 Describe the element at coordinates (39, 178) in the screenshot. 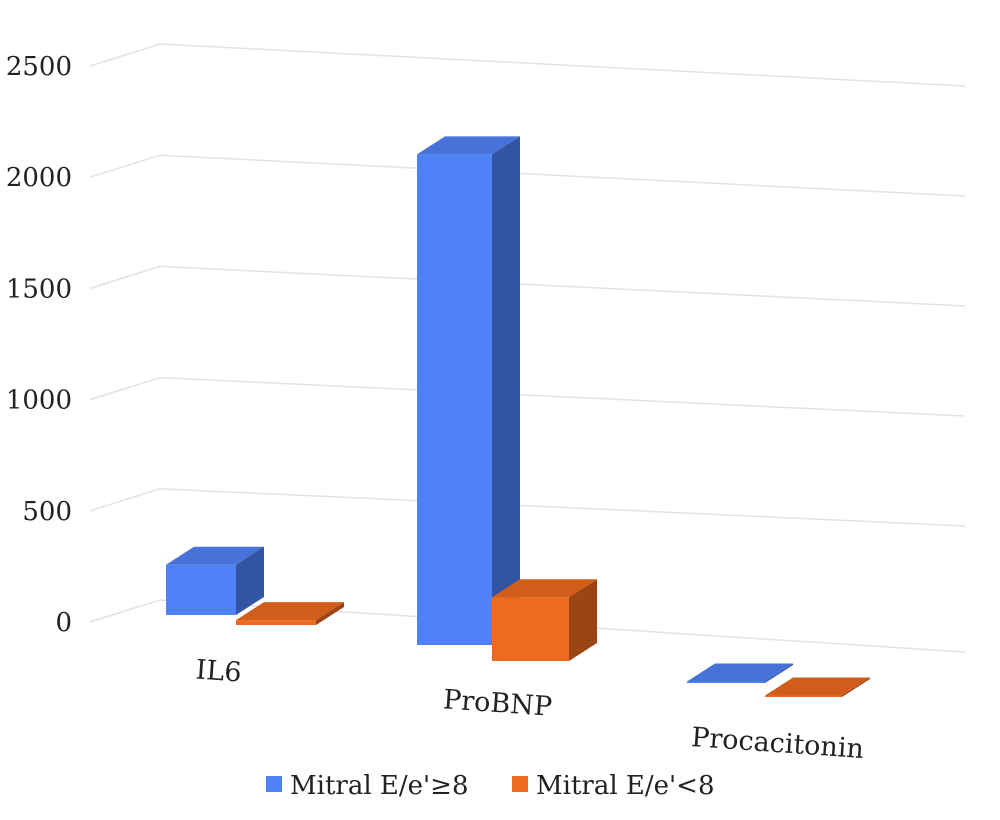

I see `y-tick-label: 2000` at that location.